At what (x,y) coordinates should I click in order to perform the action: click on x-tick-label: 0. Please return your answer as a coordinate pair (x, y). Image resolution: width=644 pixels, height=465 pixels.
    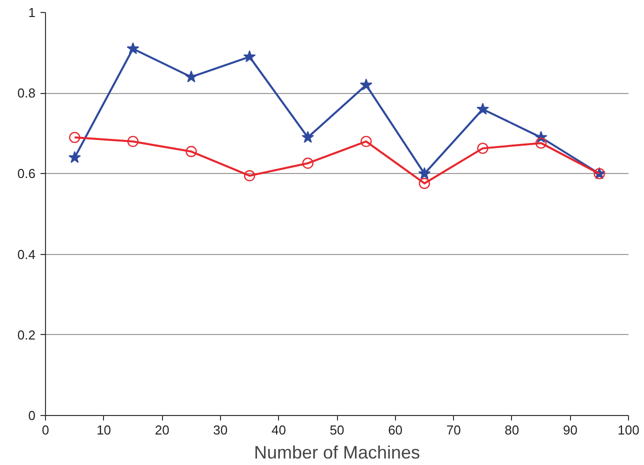
    Looking at the image, I should click on (46, 430).